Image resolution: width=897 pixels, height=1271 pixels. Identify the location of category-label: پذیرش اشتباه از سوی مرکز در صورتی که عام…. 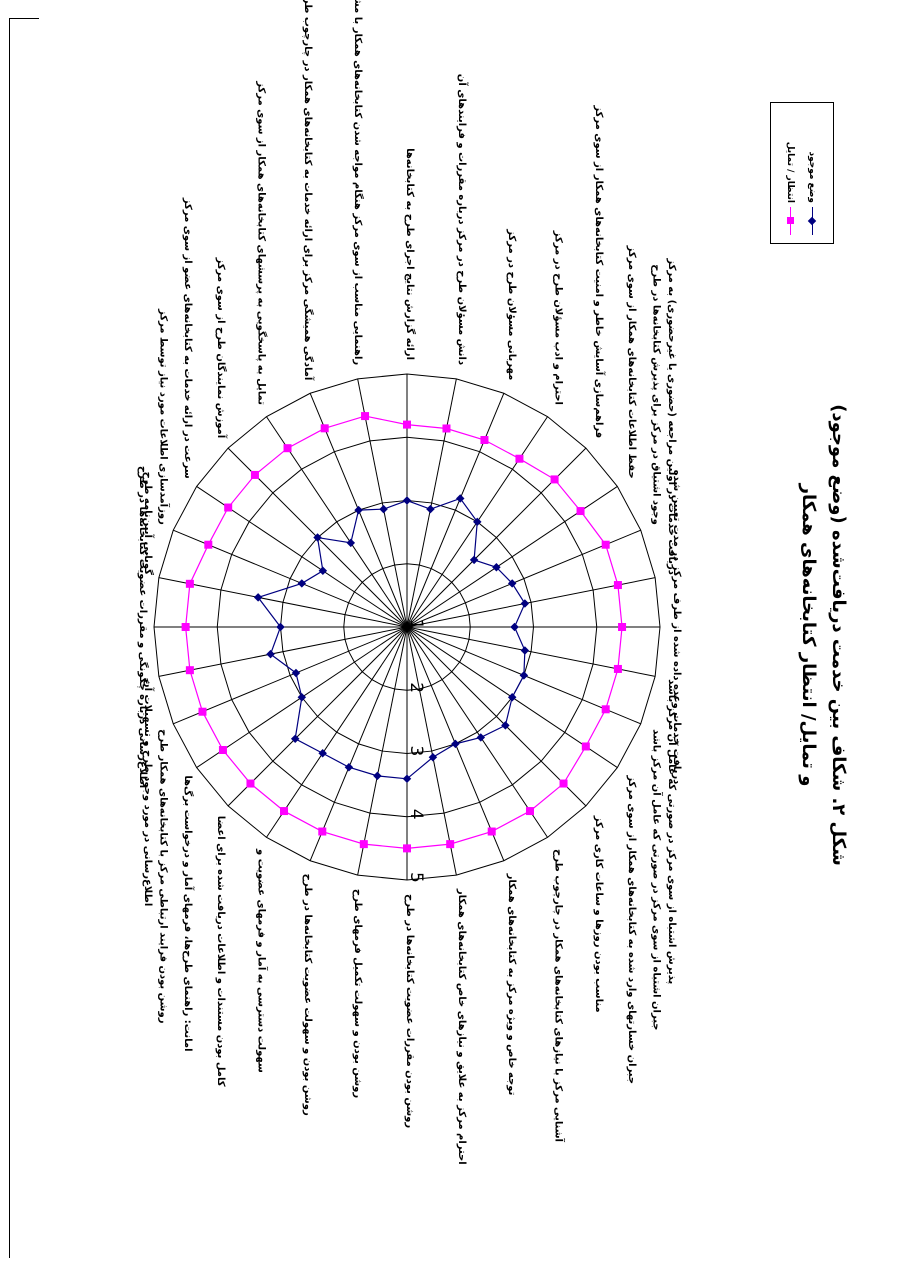
(672, 831).